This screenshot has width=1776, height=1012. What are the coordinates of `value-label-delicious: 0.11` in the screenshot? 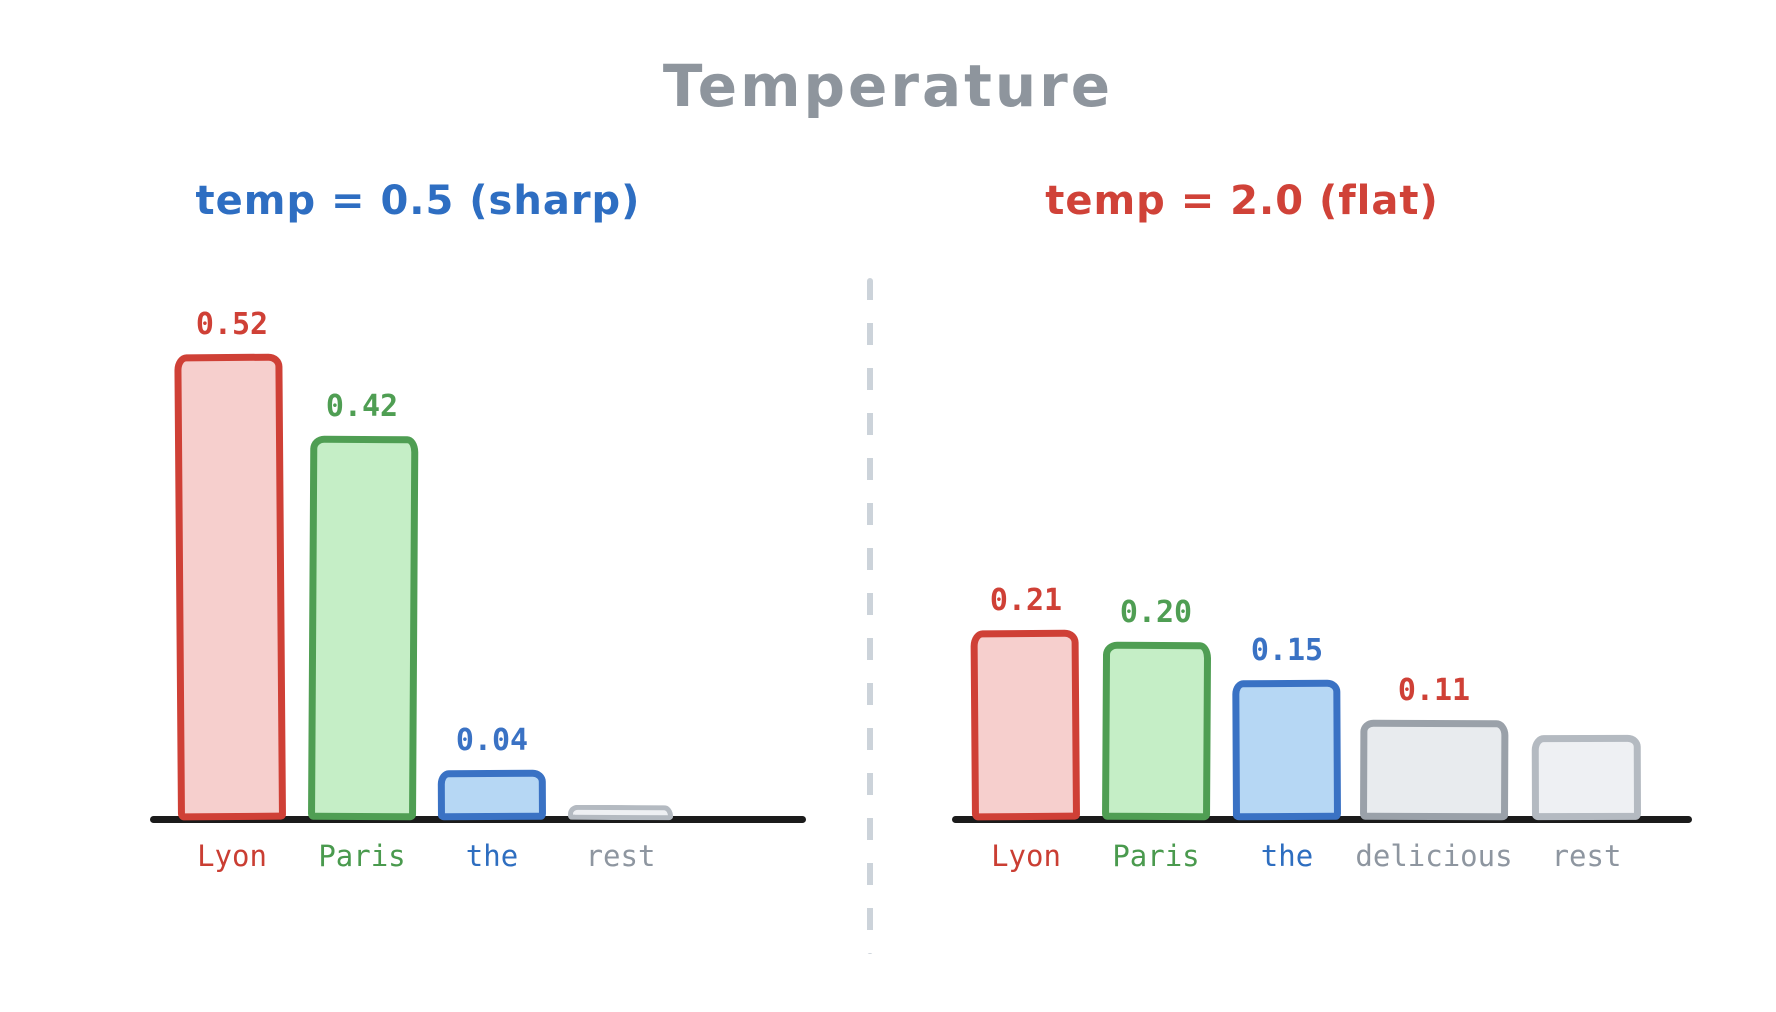 It's located at (1434, 690).